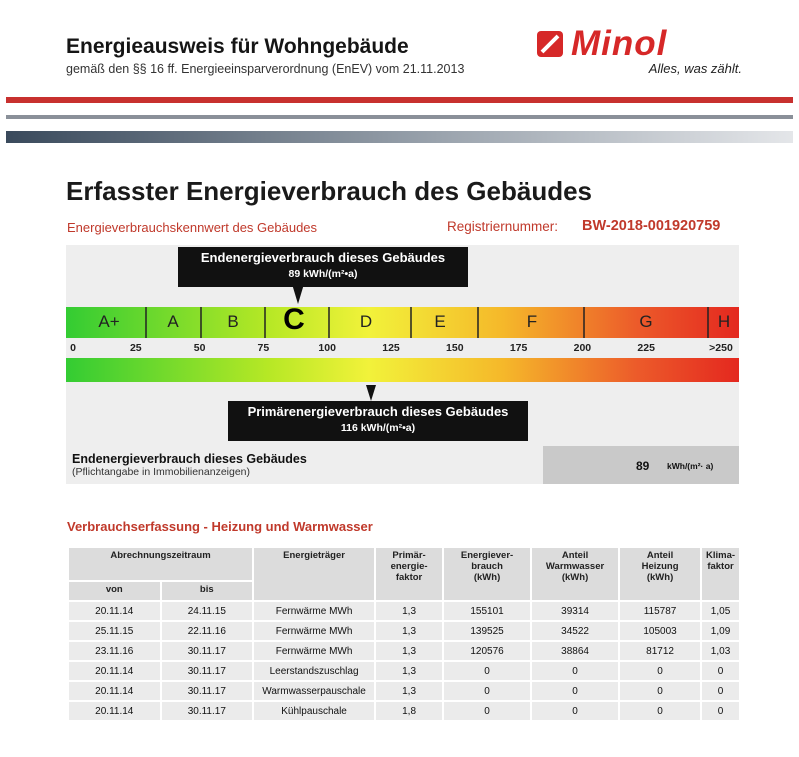  Describe the element at coordinates (402, 370) in the screenshot. I see `value-bar` at that location.